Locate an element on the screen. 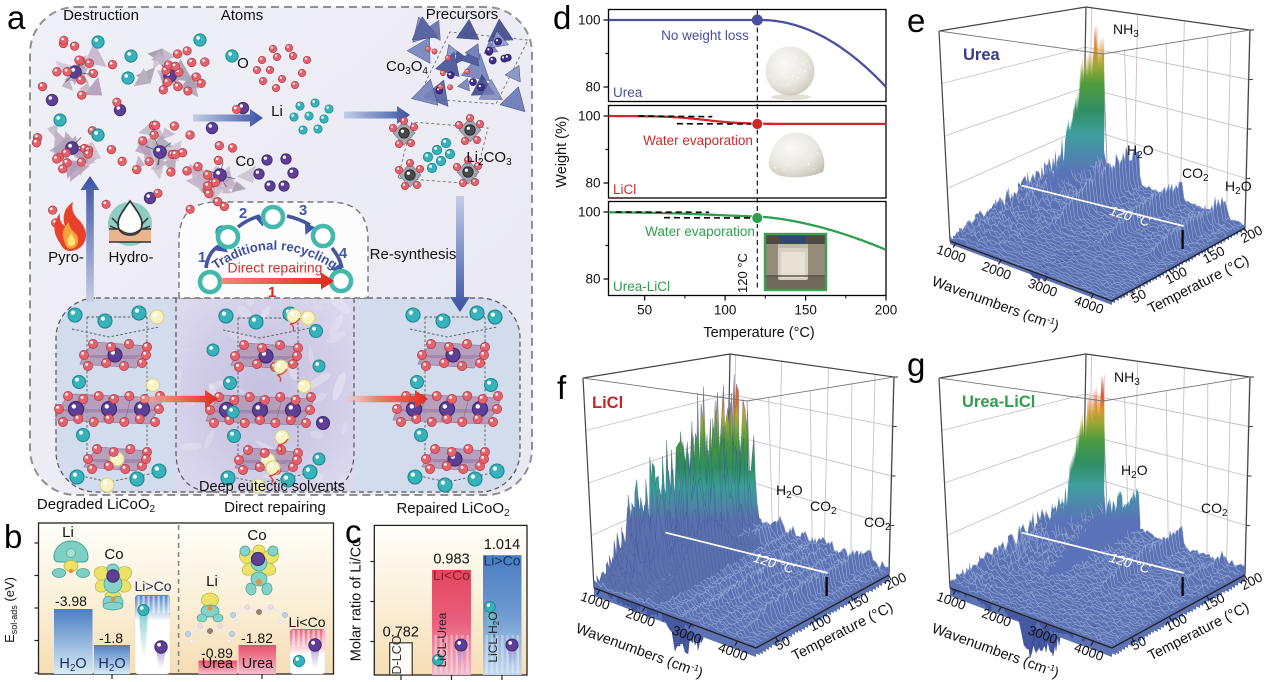  svg-text: 200 is located at coordinates (886, 310).